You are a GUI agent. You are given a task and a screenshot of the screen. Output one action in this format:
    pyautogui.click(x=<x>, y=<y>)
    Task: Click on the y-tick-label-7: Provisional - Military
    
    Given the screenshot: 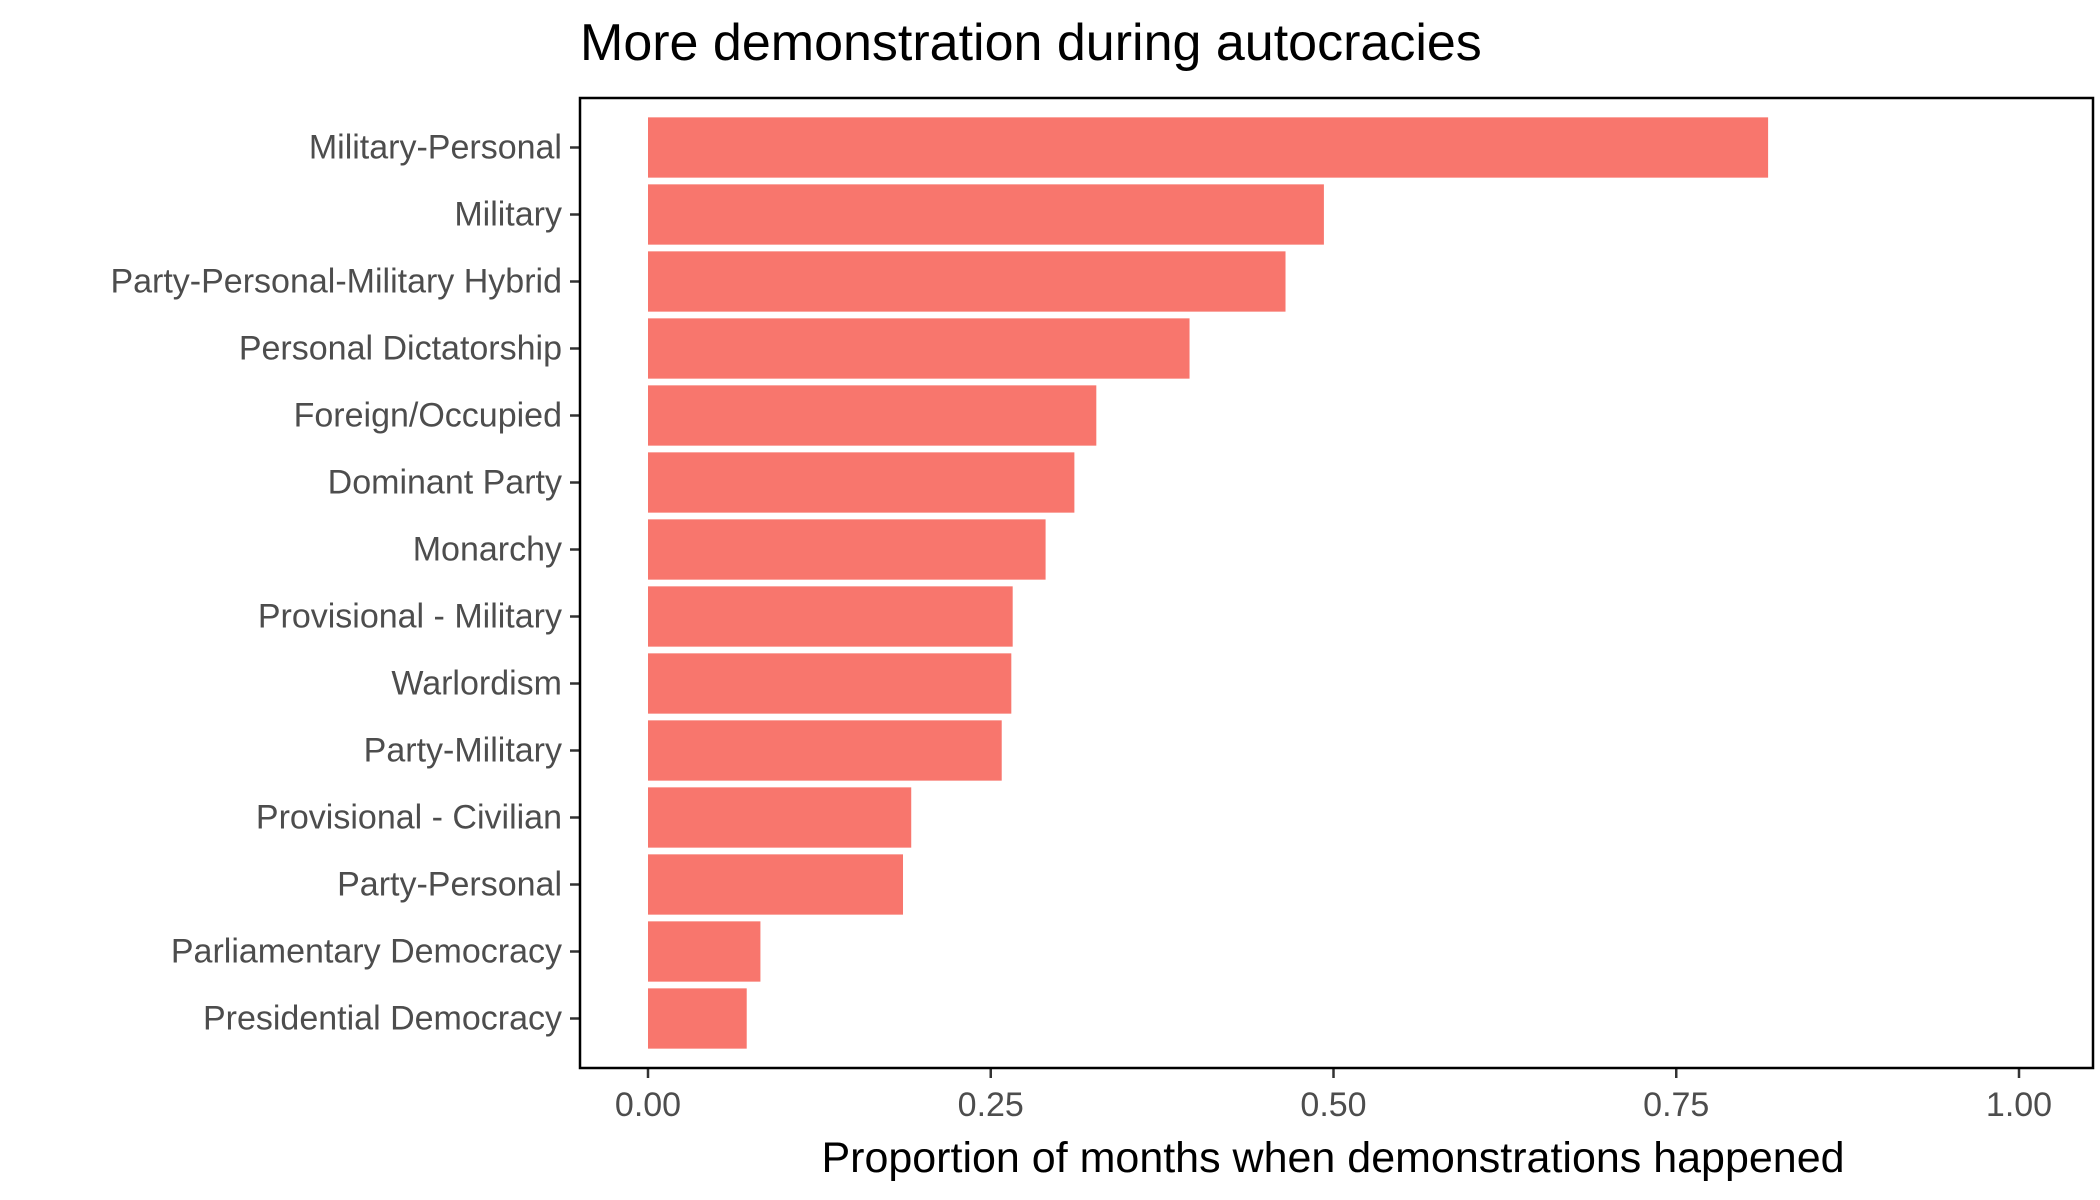 What is the action you would take?
    pyautogui.click(x=410, y=617)
    